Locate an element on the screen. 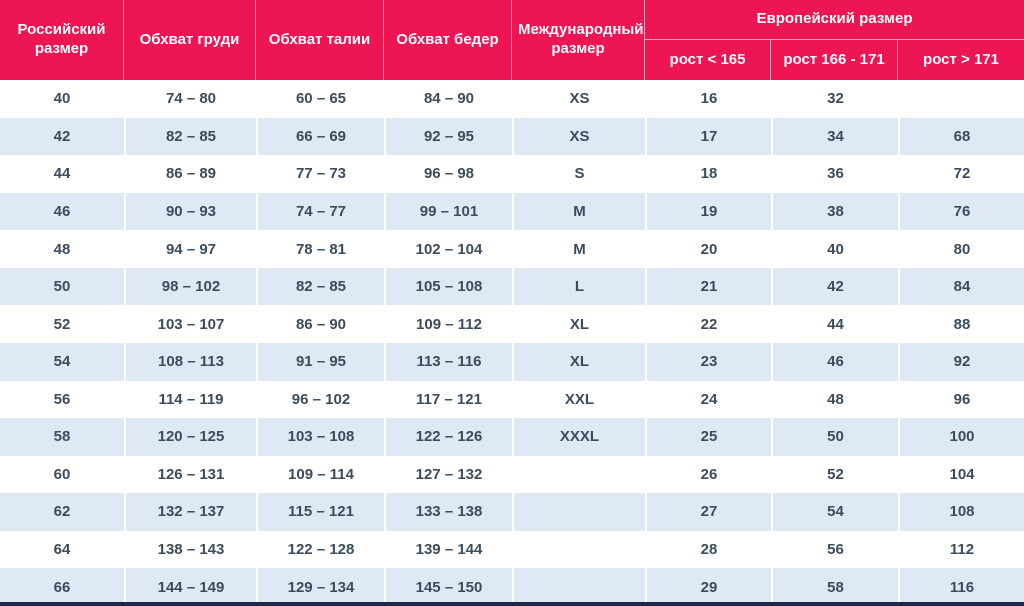 This screenshot has width=1024, height=606. cell-height-gt-171: 76 is located at coordinates (961, 211).